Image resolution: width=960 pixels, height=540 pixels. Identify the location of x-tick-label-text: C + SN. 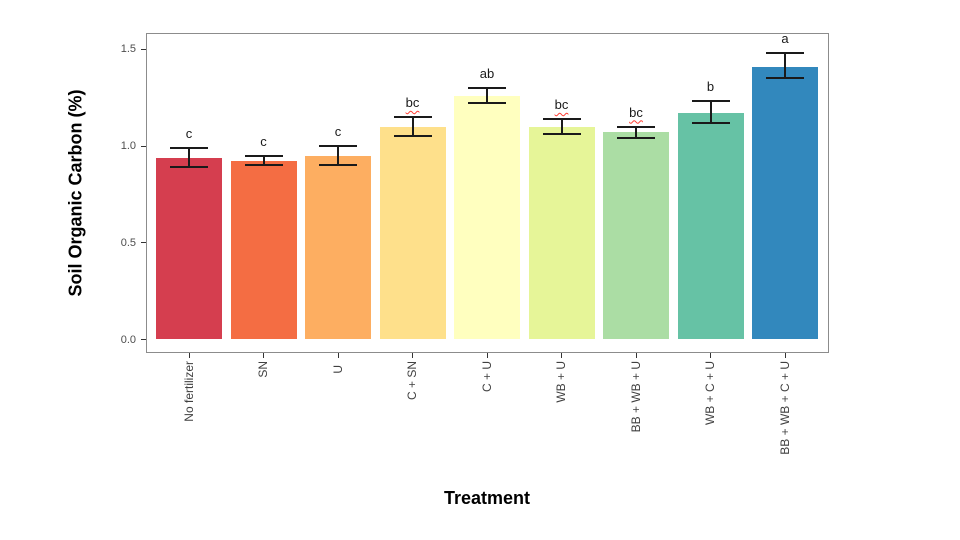
(412, 381).